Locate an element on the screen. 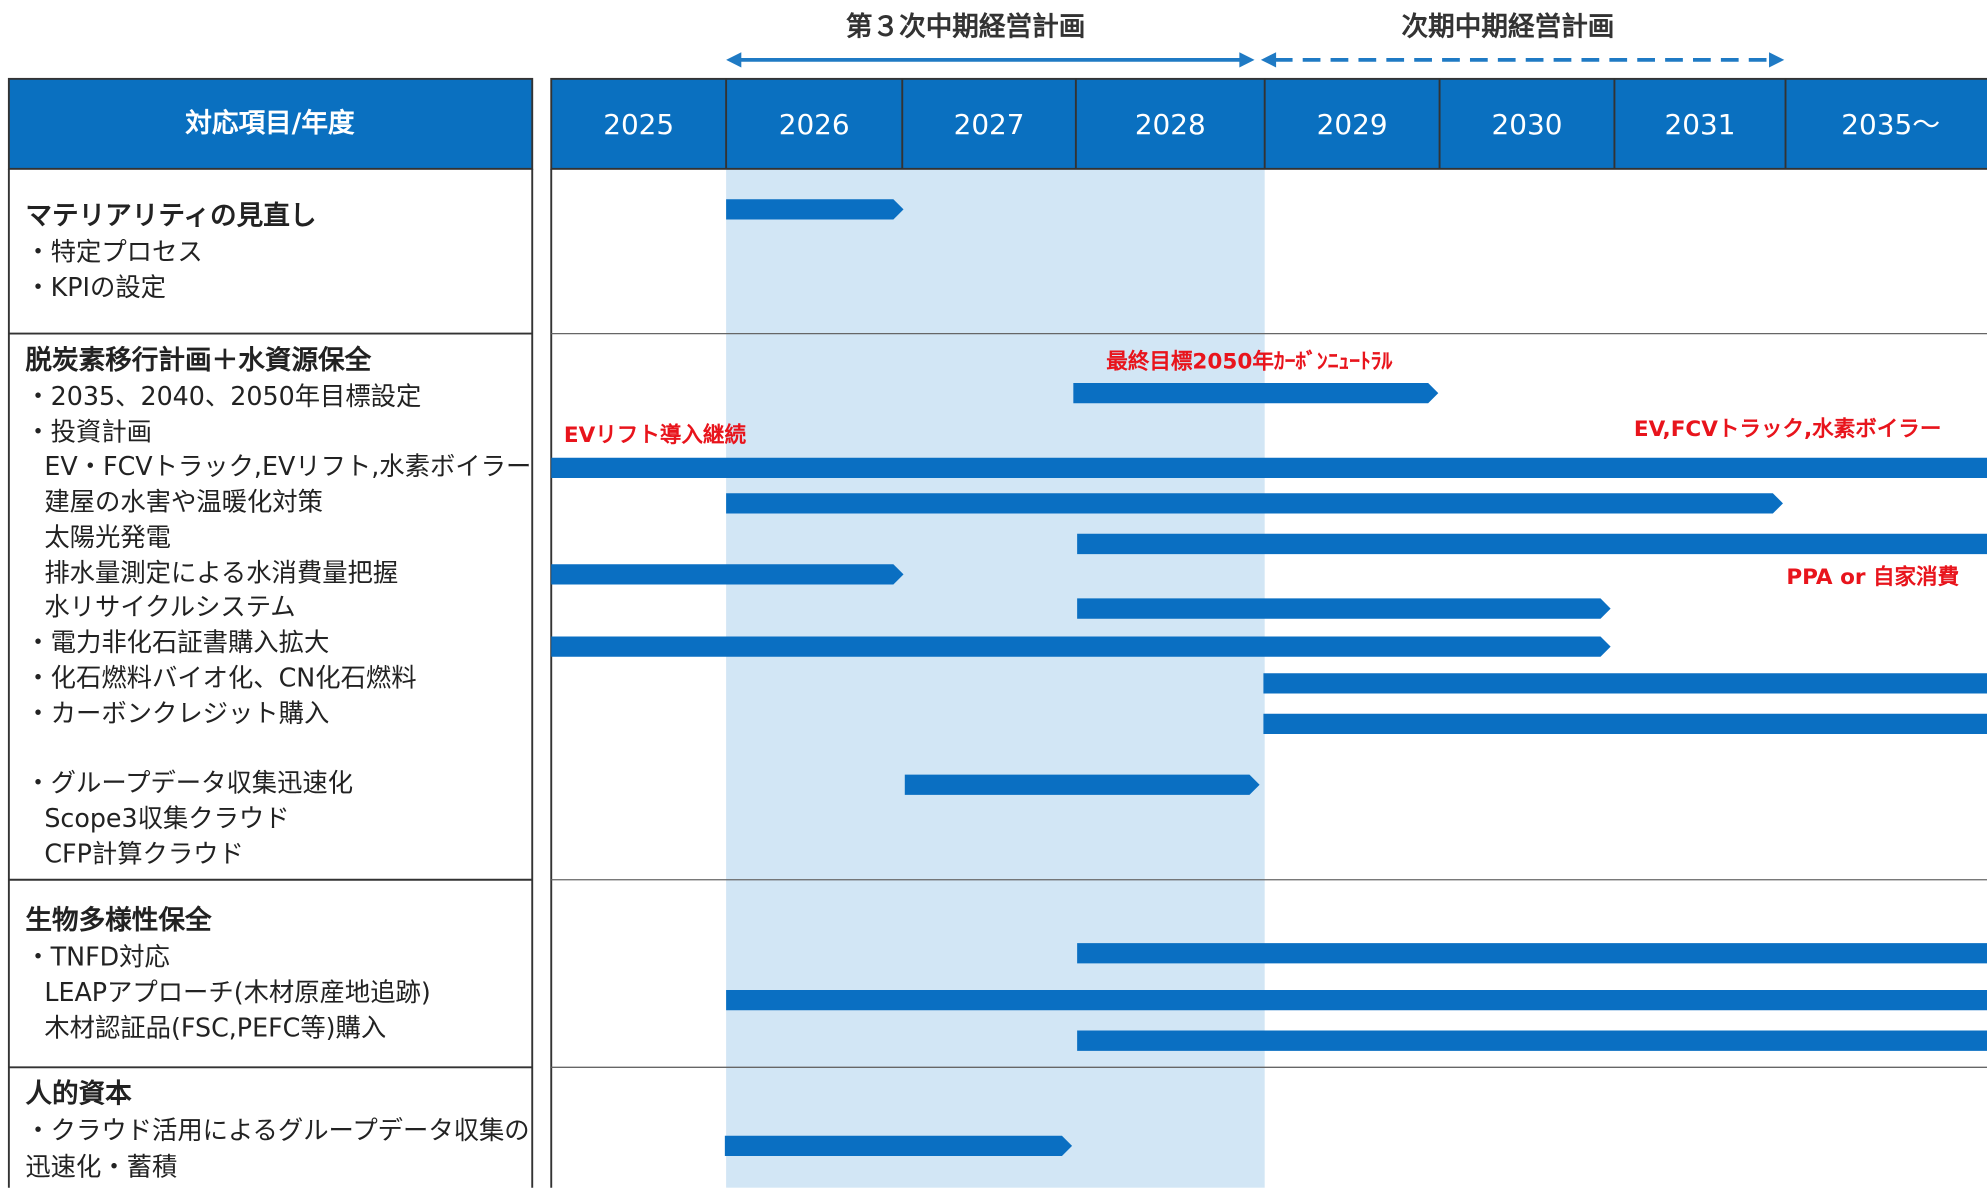 The height and width of the screenshot is (1188, 1987). year-label: 2029 is located at coordinates (1352, 124).